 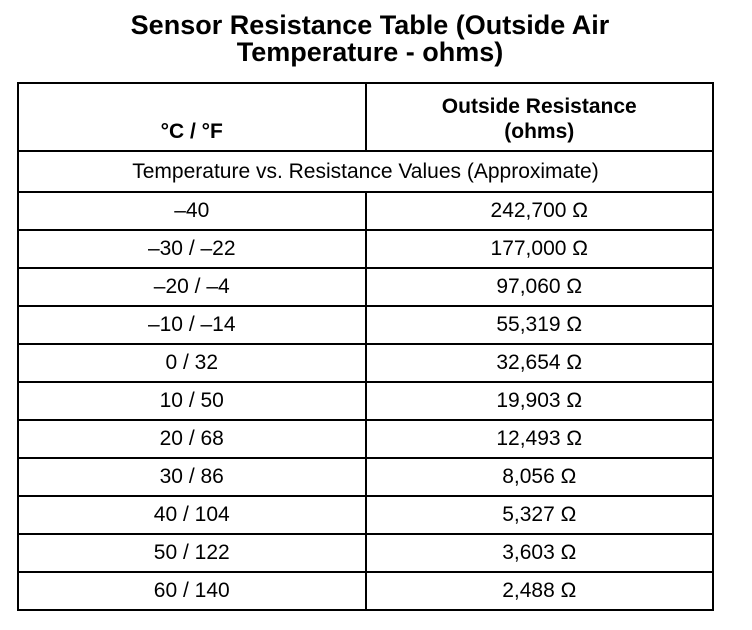 What do you see at coordinates (192, 401) in the screenshot?
I see `temperature-cell: 10 / 50` at bounding box center [192, 401].